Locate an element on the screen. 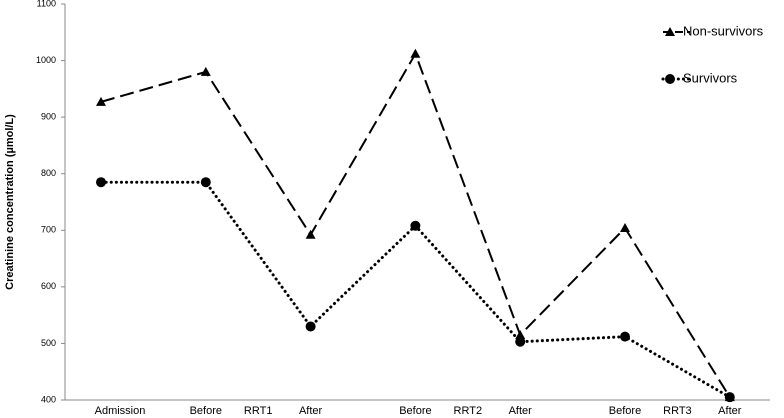 This screenshot has height=418, width=784. legend-label: Non-survivors is located at coordinates (723, 30).